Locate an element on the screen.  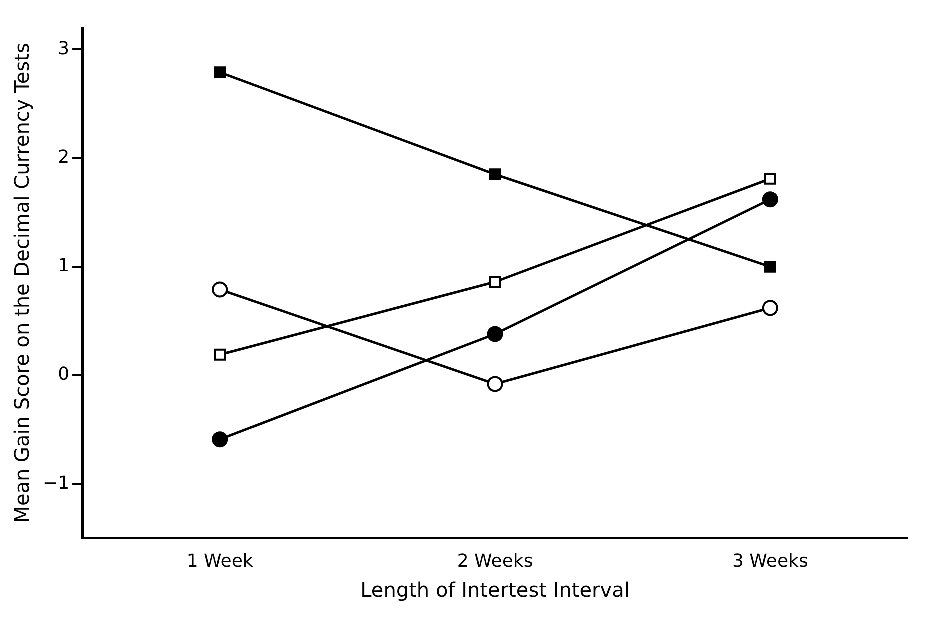
x-tick-label: 3 Weeks is located at coordinates (770, 561).